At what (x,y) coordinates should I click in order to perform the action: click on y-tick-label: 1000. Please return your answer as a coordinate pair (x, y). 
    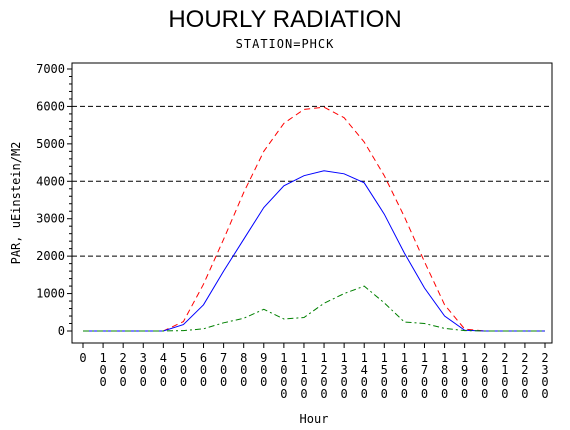
    Looking at the image, I should click on (50, 294).